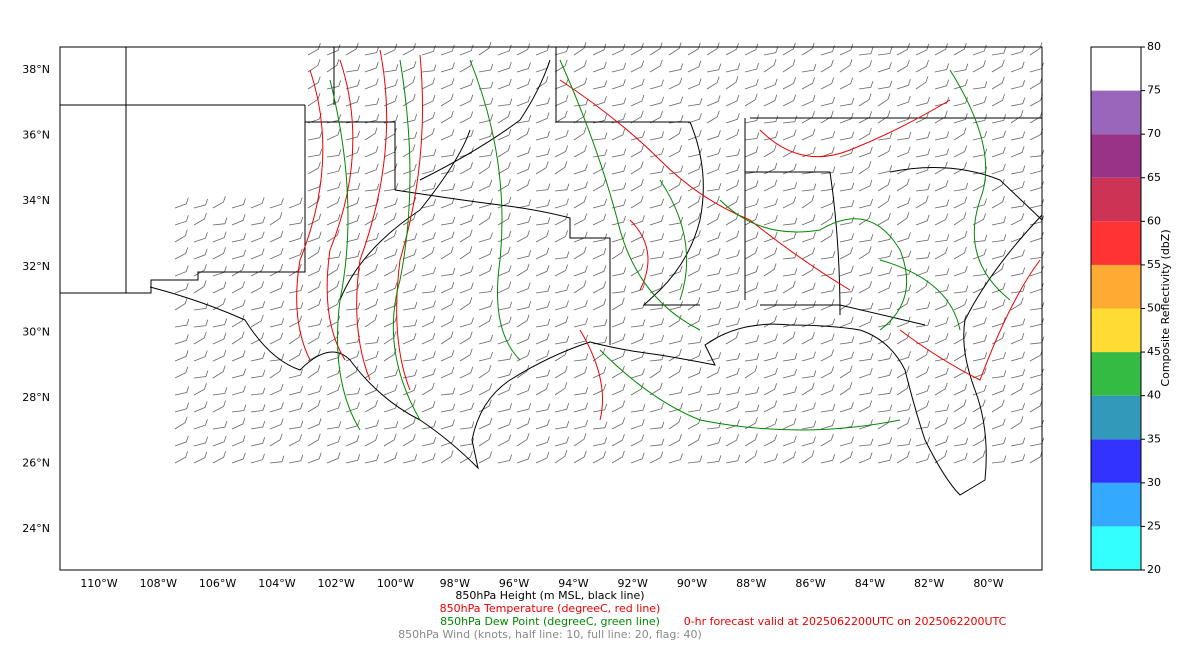  What do you see at coordinates (633, 583) in the screenshot?
I see `lon-label: 92°W` at bounding box center [633, 583].